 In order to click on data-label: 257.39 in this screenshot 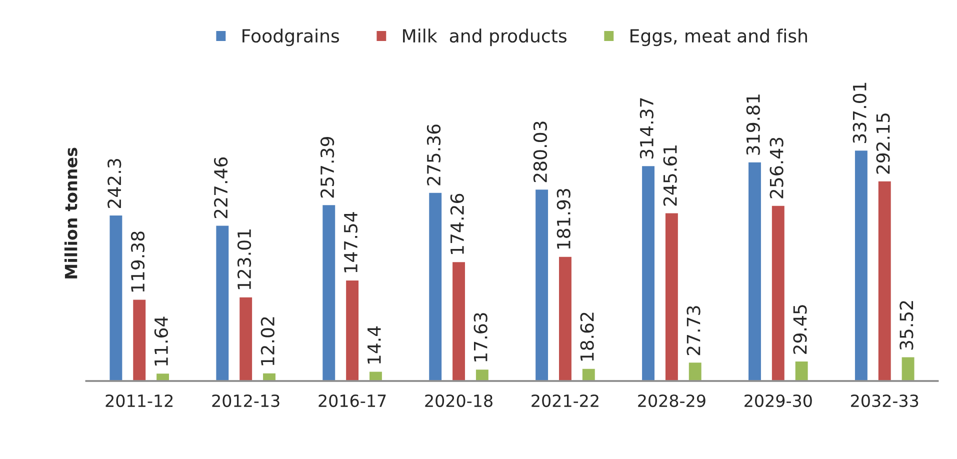, I will do `click(327, 167)`.